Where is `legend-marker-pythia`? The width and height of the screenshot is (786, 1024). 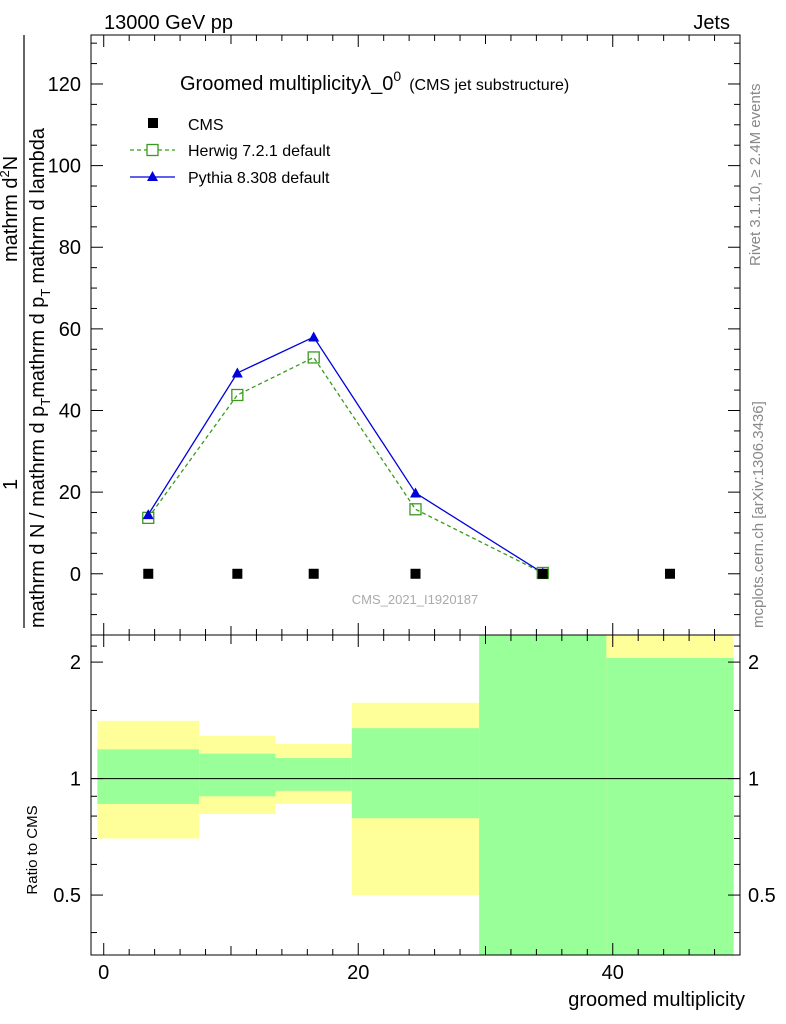
legend-marker-pythia is located at coordinates (152, 176).